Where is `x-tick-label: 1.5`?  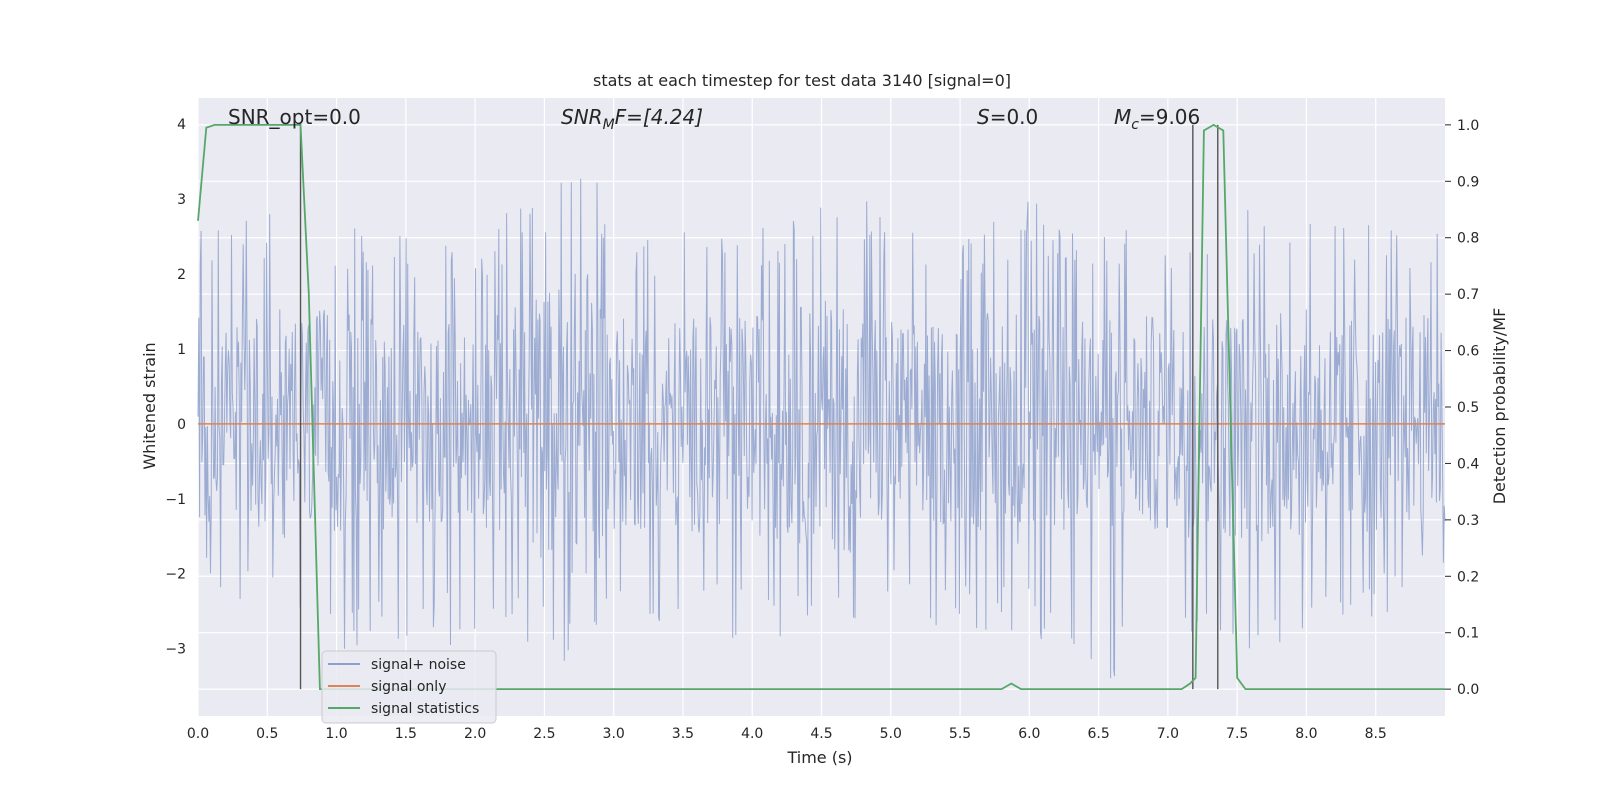 x-tick-label: 1.5 is located at coordinates (406, 734).